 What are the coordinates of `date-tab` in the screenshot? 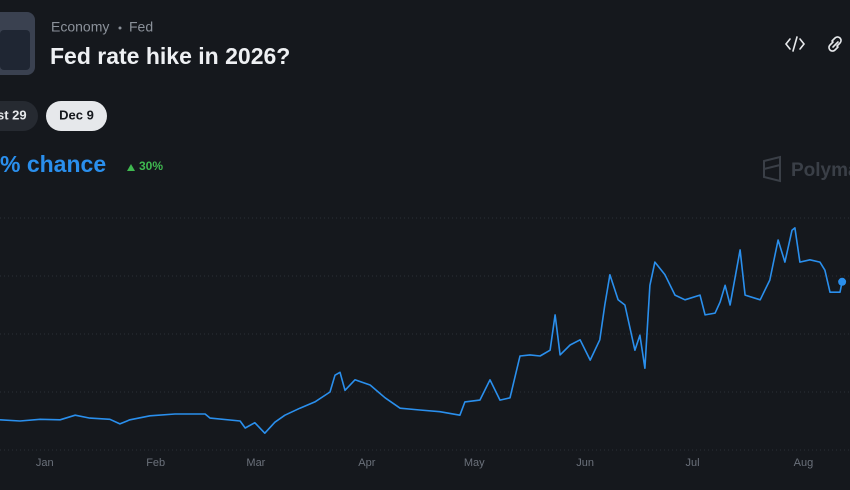 It's located at (19, 116).